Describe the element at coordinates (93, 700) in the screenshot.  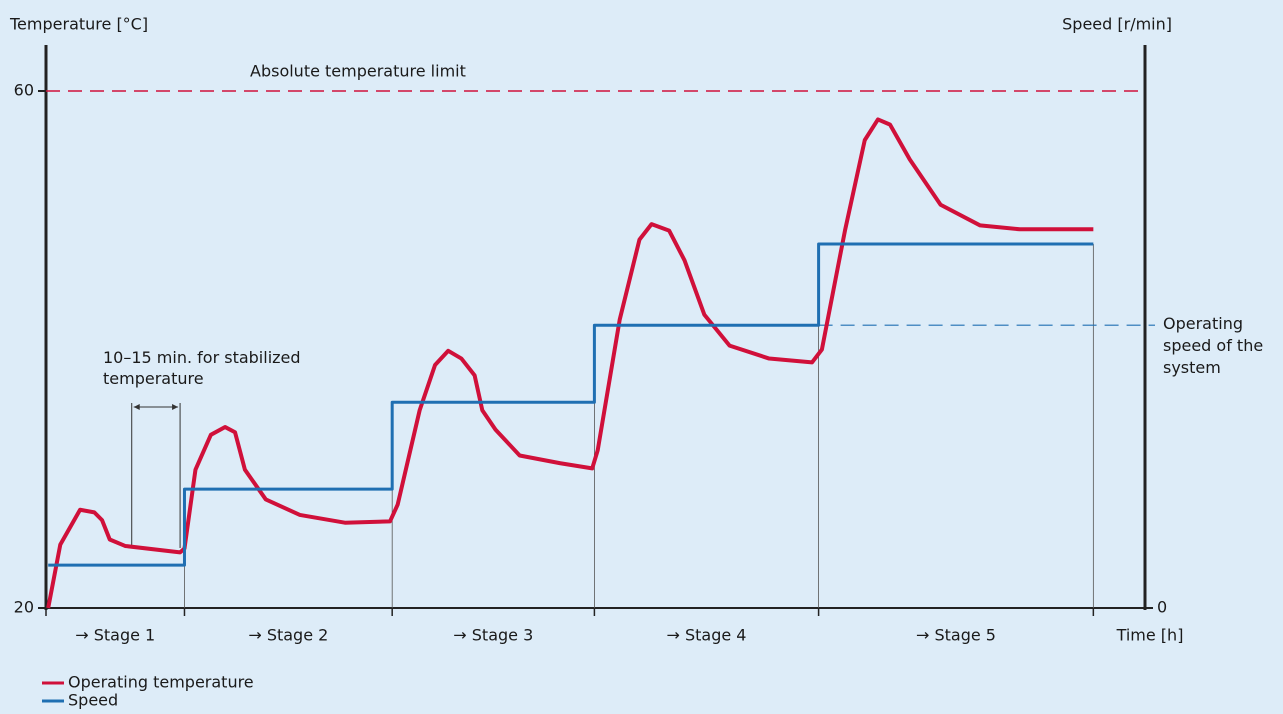
I see `legend-label: Speed` at that location.